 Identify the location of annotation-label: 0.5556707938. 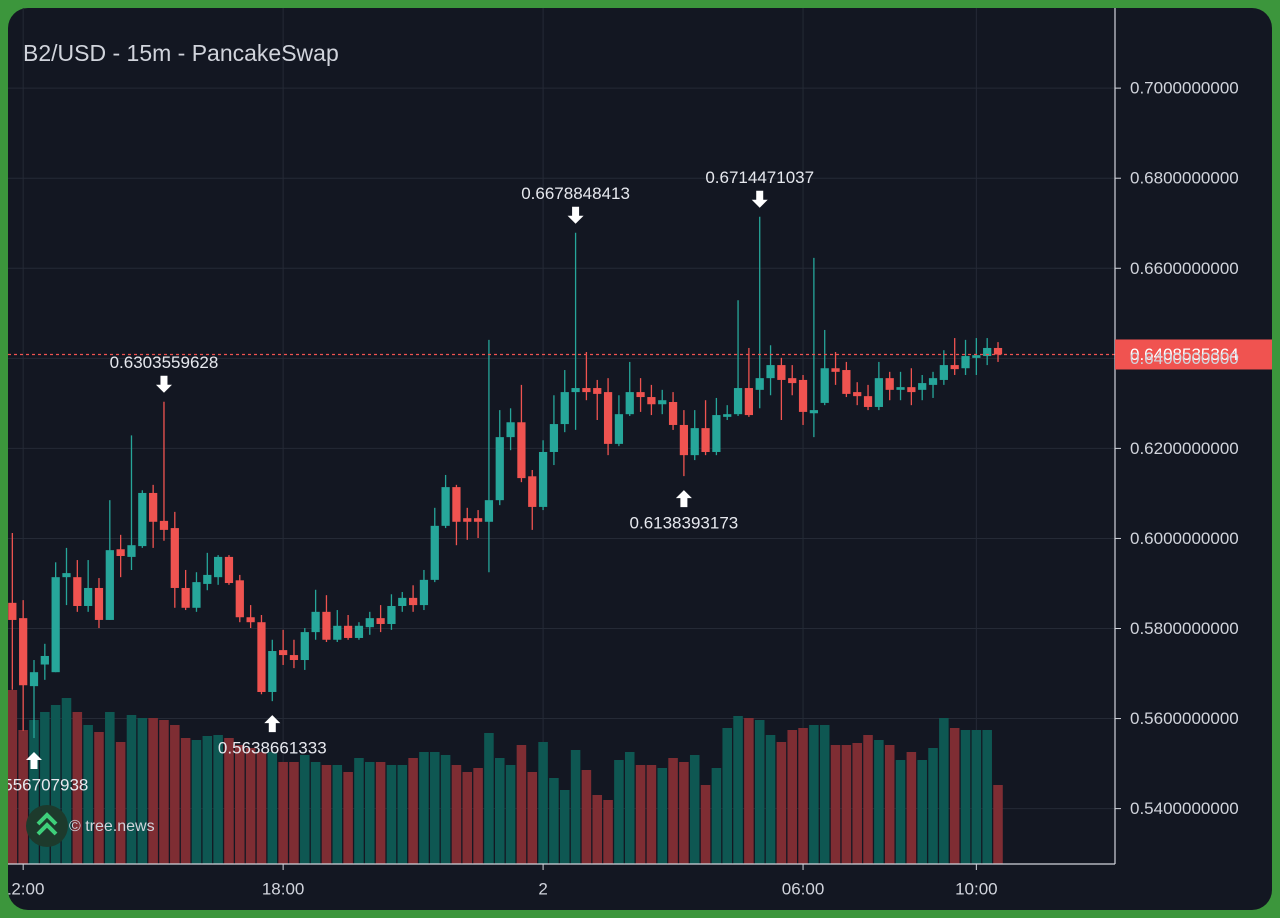
(44, 785).